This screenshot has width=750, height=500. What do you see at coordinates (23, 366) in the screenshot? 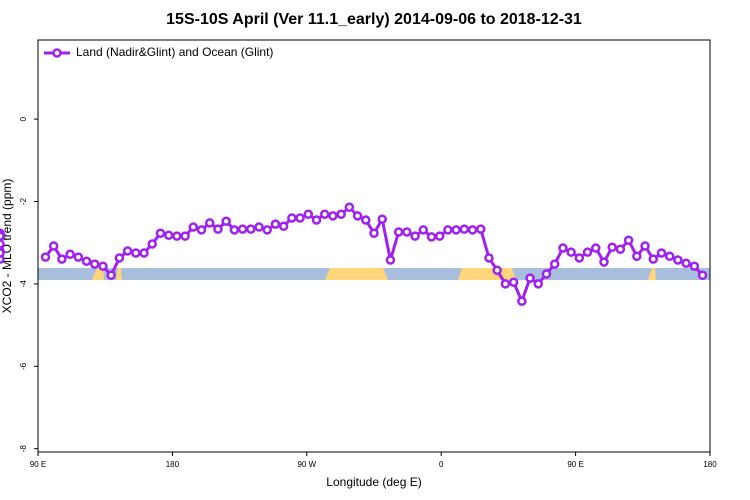
I see `y-tick-label: -6` at bounding box center [23, 366].